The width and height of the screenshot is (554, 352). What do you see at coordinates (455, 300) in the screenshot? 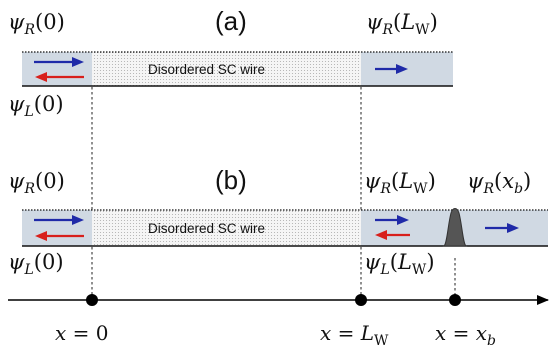
I see `axis-point-xb` at bounding box center [455, 300].